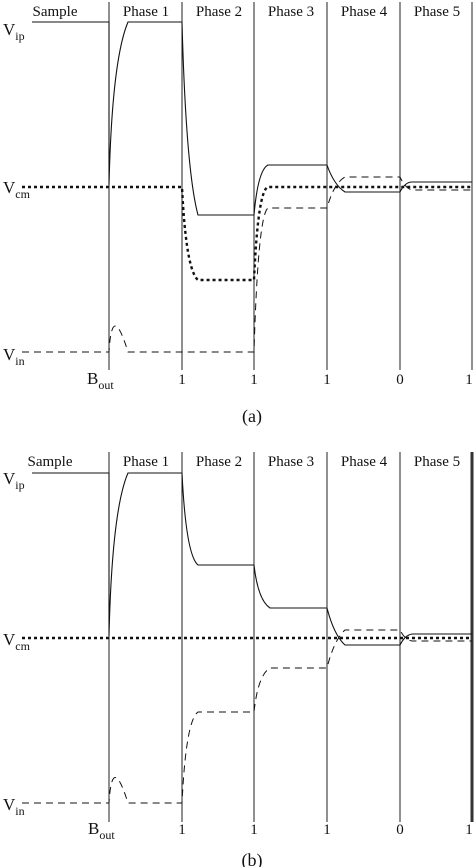  Describe the element at coordinates (247, 233) in the screenshot. I see `vcm-waveform` at that location.